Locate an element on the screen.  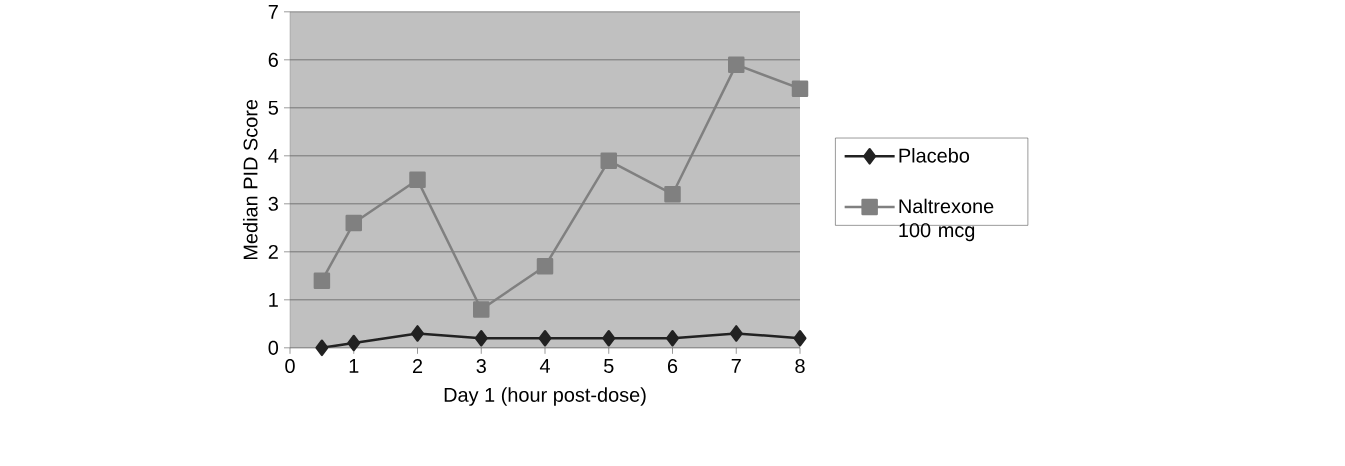
x-axis-title: Day 1 (hour post-dose) is located at coordinates (545, 396).